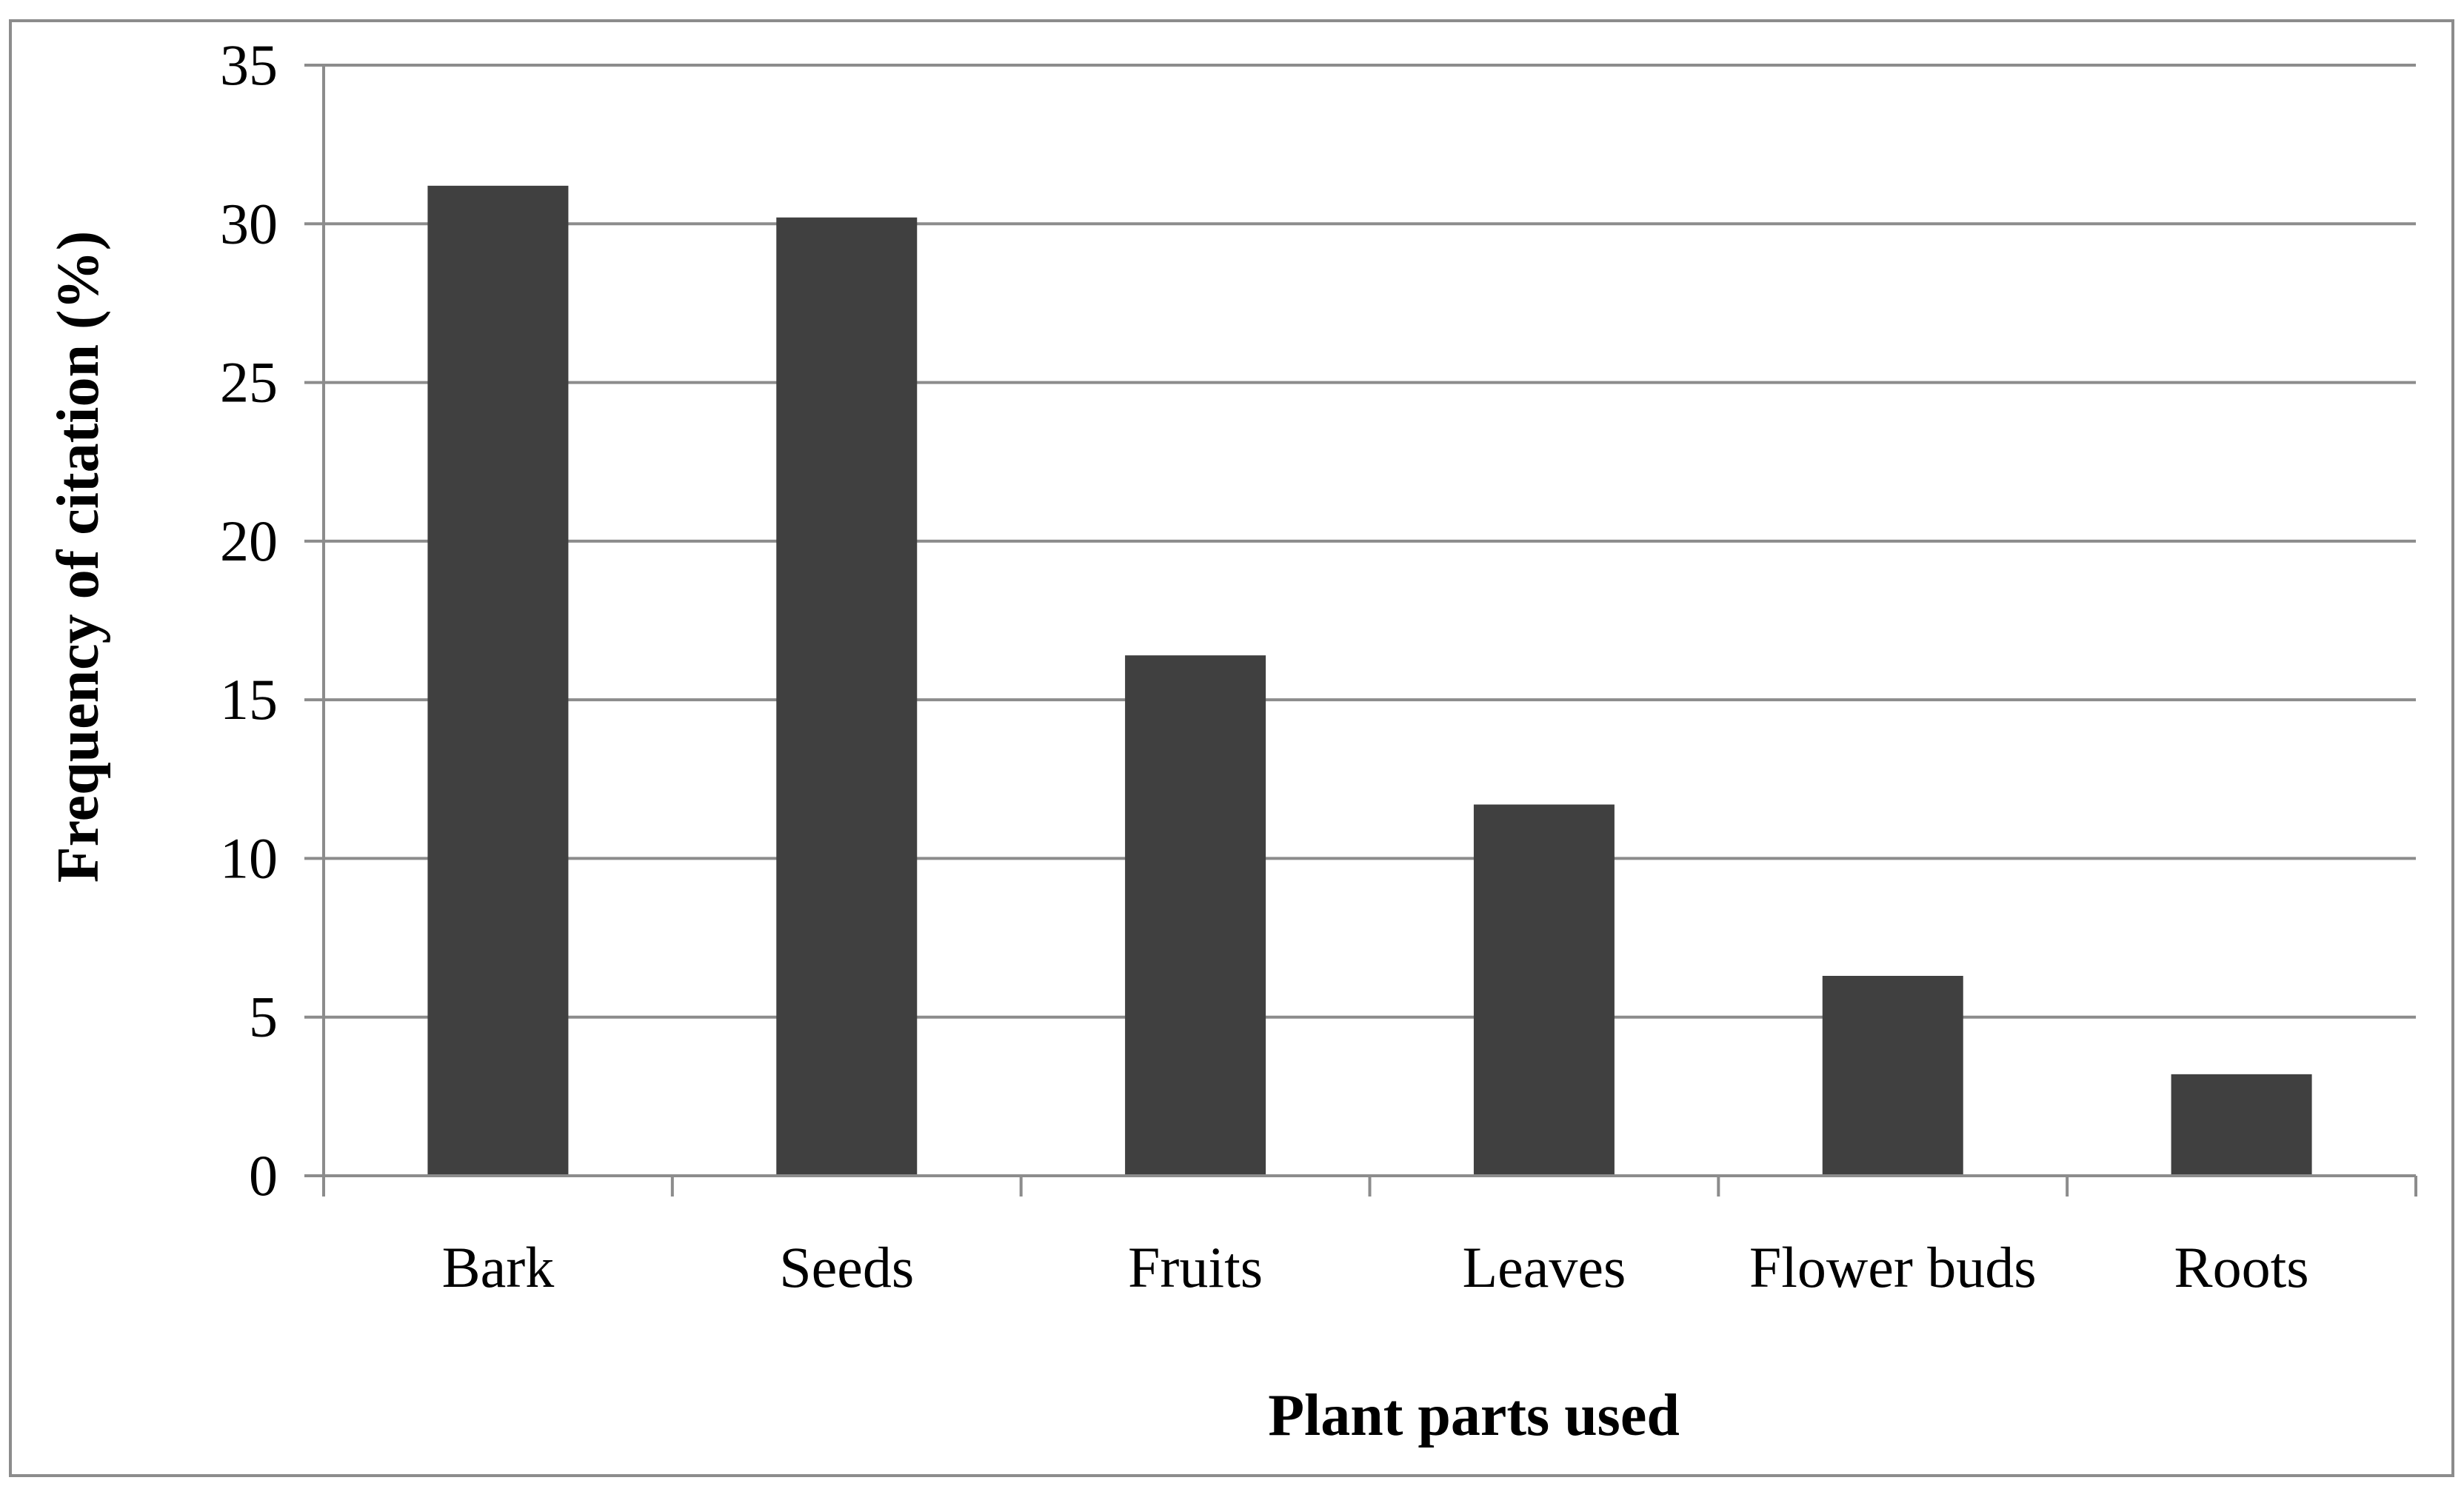  I want to click on y-tick-label: 15, so click(249, 700).